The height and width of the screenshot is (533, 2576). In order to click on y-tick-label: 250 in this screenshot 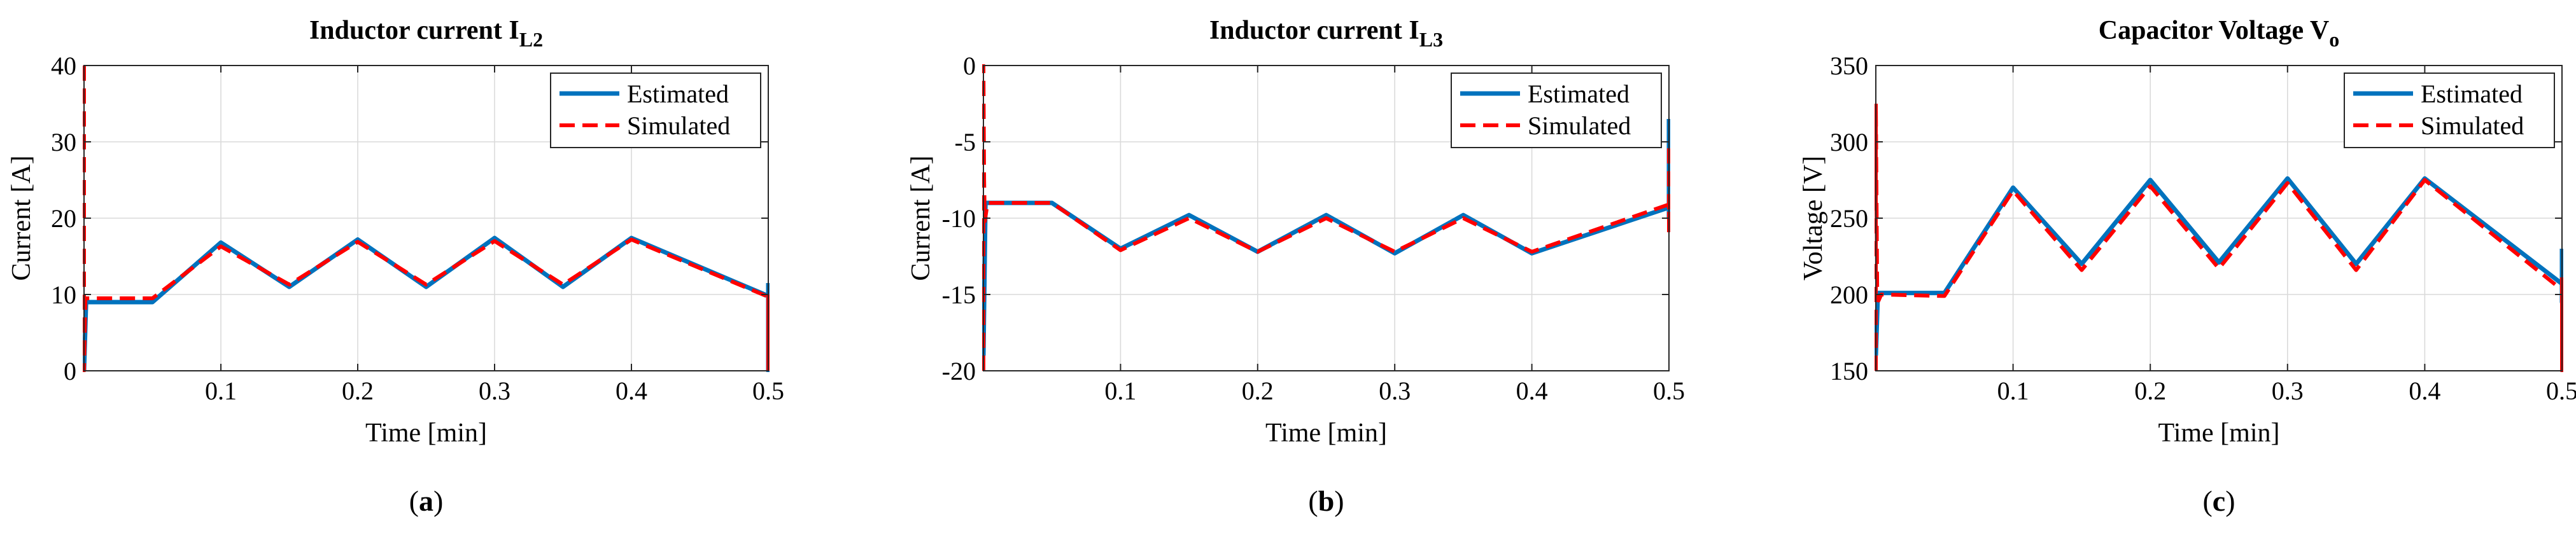, I will do `click(1849, 219)`.